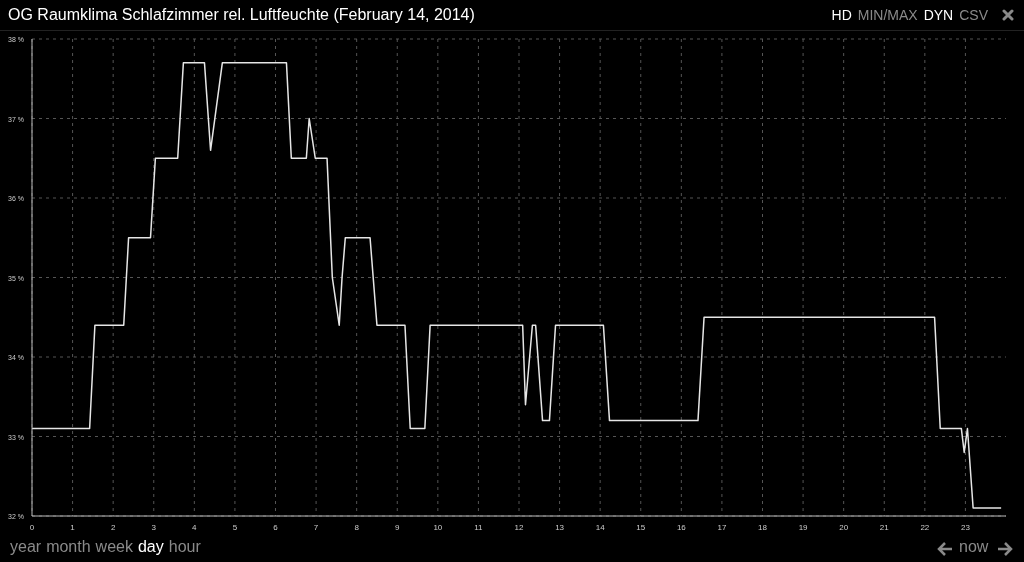  Describe the element at coordinates (887, 15) in the screenshot. I see `text: MIN/MAX` at that location.